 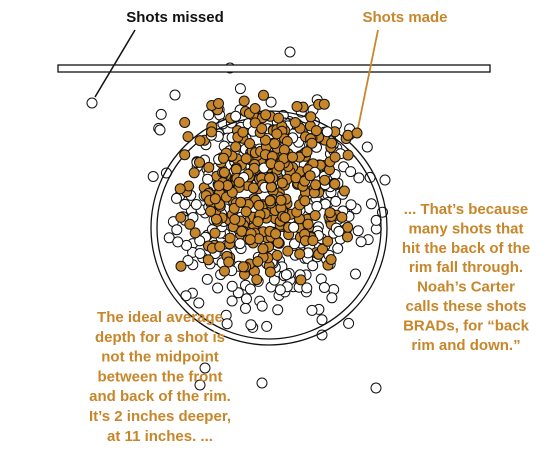 I want to click on label-missed: Shots missed, so click(x=175, y=17).